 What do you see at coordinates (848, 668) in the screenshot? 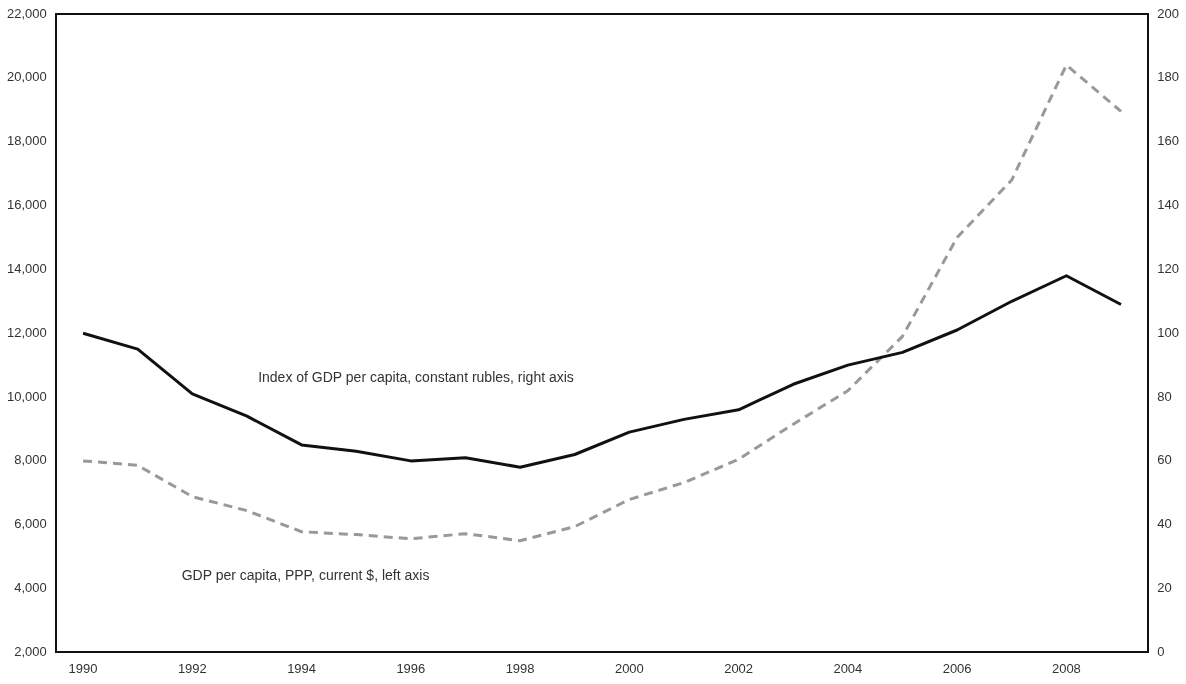
I see `x-tick-label: 2004` at bounding box center [848, 668].